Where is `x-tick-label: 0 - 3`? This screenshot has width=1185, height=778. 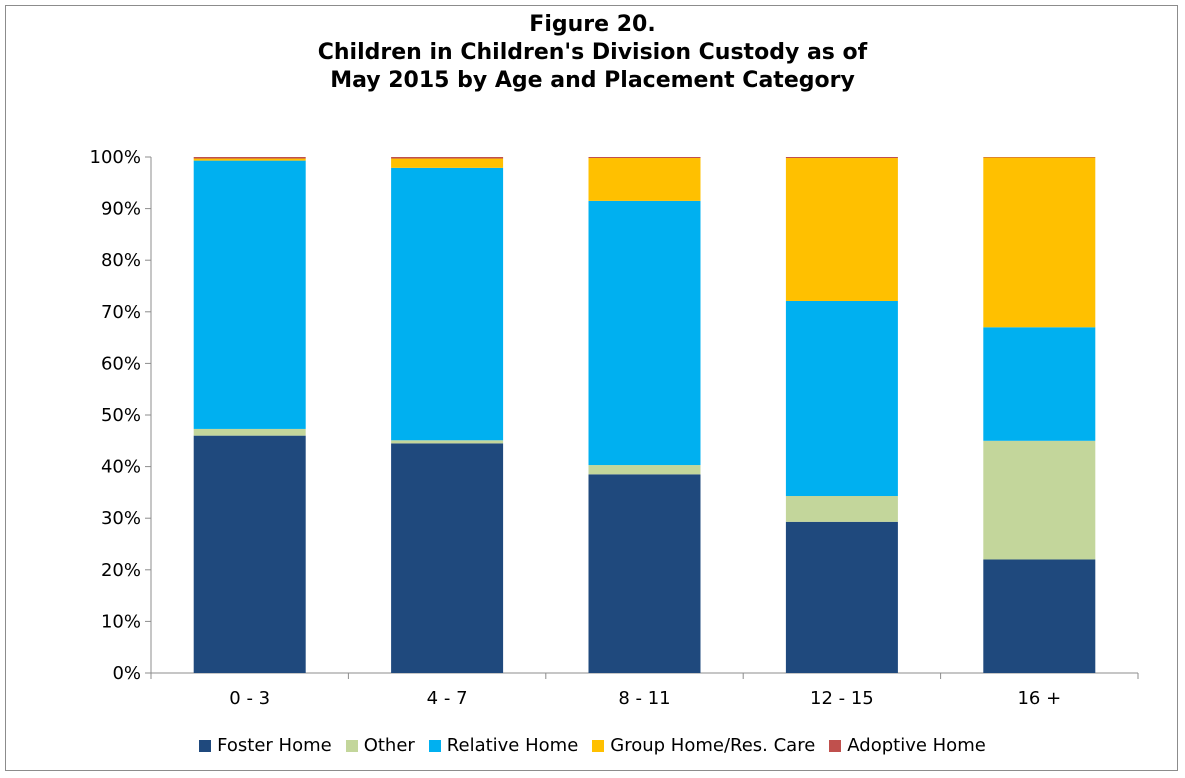
x-tick-label: 0 - 3 is located at coordinates (249, 698).